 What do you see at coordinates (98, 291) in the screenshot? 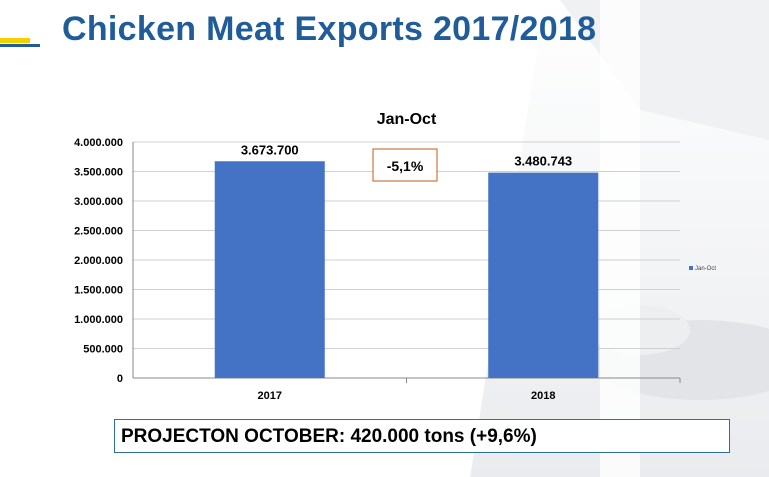
I see `y-tick-label: 1.500.000` at bounding box center [98, 291].